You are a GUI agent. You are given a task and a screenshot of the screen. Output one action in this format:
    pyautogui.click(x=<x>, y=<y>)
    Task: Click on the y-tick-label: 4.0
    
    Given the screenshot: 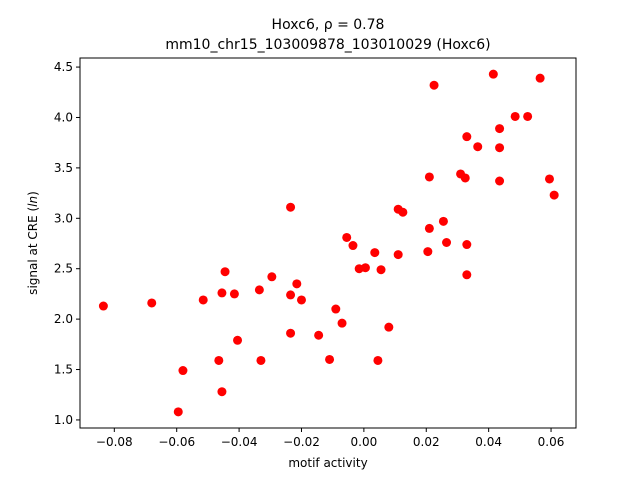 What is the action you would take?
    pyautogui.click(x=63, y=117)
    